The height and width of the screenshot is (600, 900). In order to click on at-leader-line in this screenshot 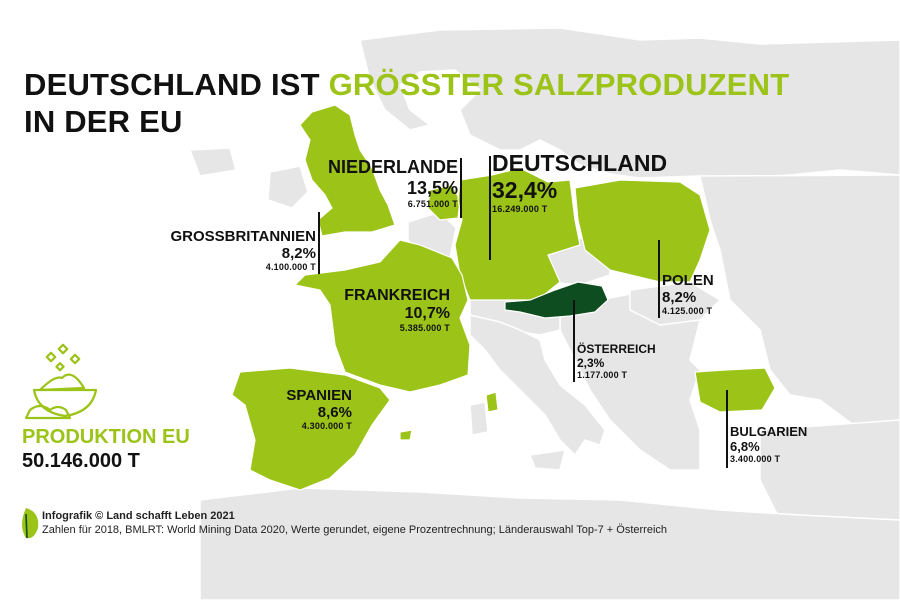, I will do `click(574, 341)`.